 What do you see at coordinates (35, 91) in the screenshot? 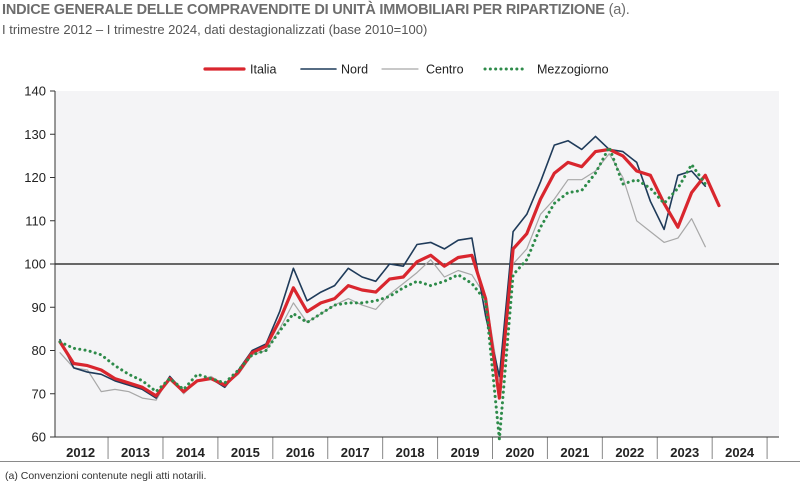
I see `y-tick-label: 140` at bounding box center [35, 91].